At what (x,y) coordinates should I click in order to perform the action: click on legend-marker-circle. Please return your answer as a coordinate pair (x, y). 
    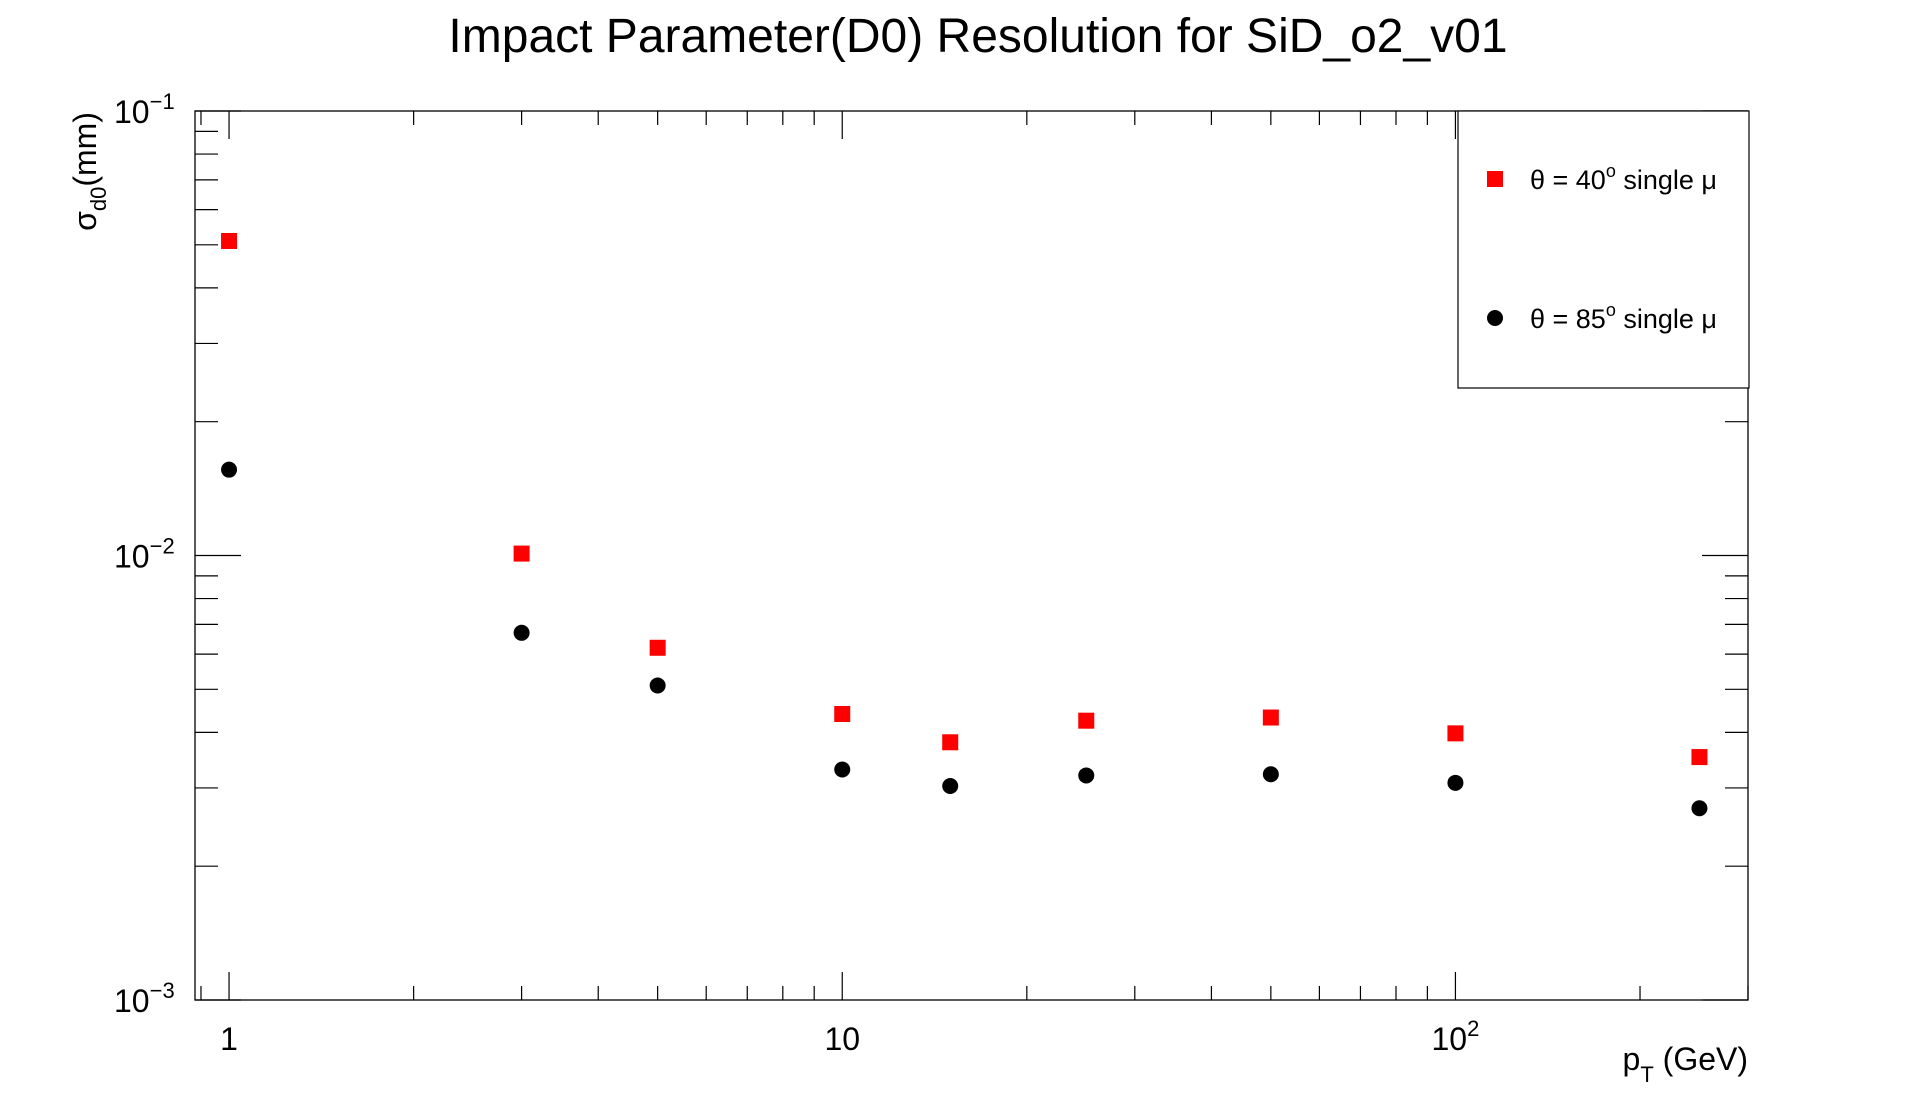
    Looking at the image, I should click on (1495, 318).